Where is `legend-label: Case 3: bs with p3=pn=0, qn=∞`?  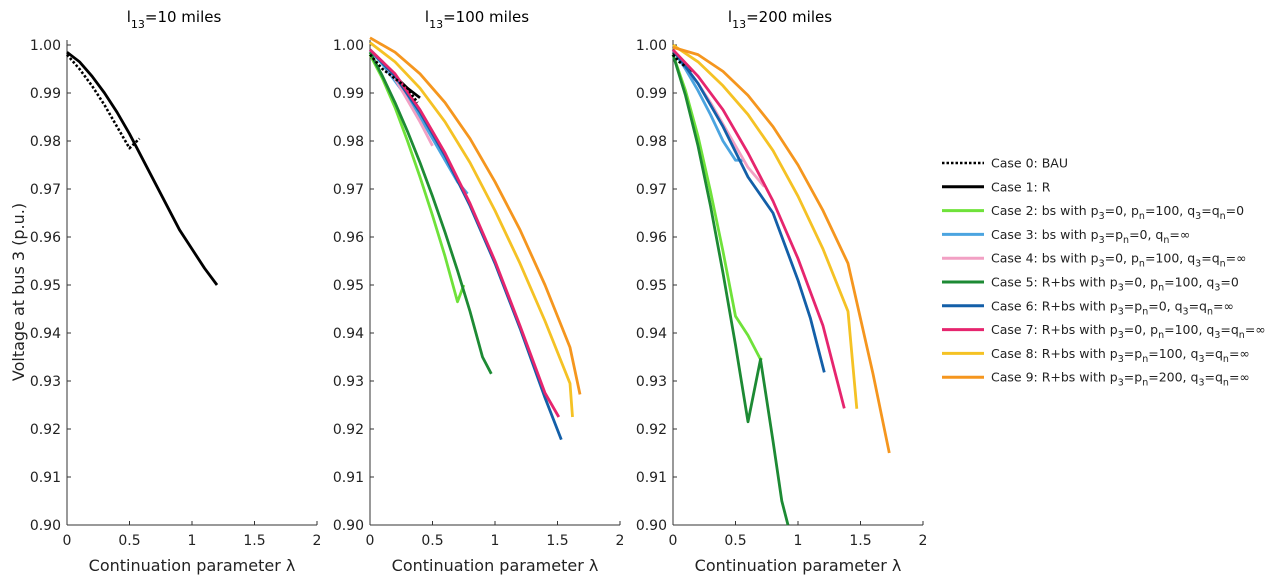 legend-label: Case 3: bs with p3=pn=0, qn=∞ is located at coordinates (1090, 236).